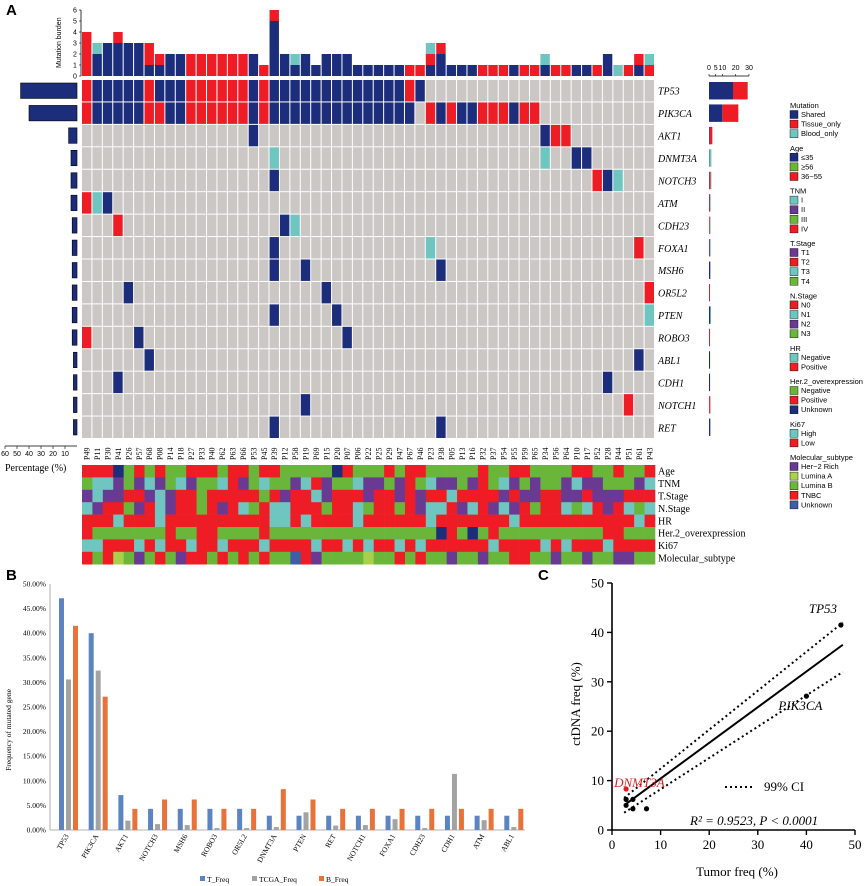  What do you see at coordinates (716, 68) in the screenshot?
I see `right-bar-tick-label: 5` at bounding box center [716, 68].